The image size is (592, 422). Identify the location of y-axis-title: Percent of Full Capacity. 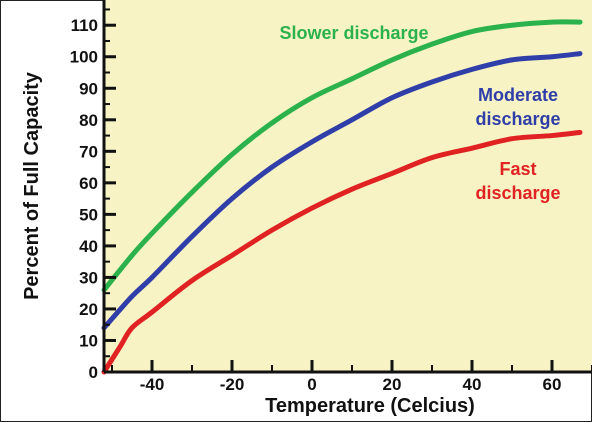
(32, 185).